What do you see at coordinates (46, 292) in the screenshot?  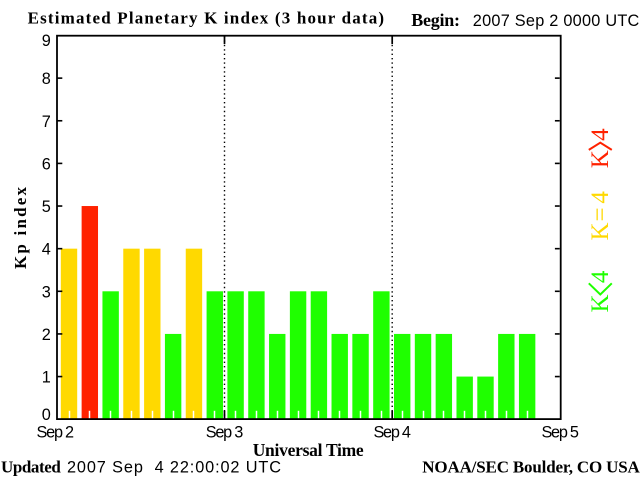 I see `svg-text: 3` at bounding box center [46, 292].